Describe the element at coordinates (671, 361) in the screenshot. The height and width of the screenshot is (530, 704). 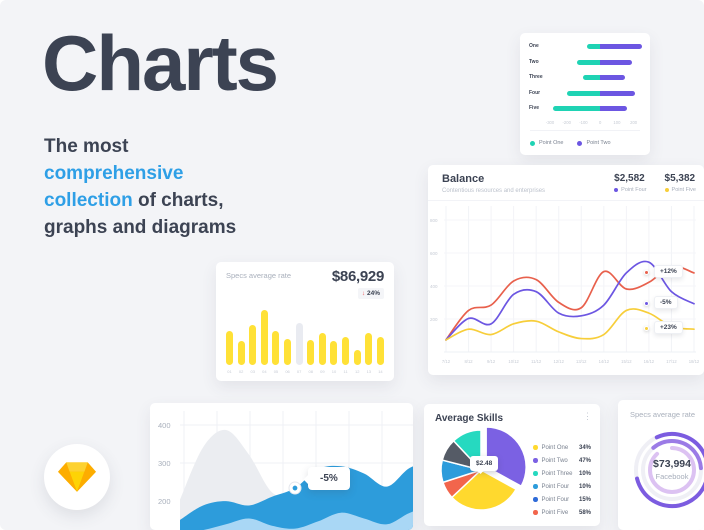
I see `svg-text: 17/12` at that location.